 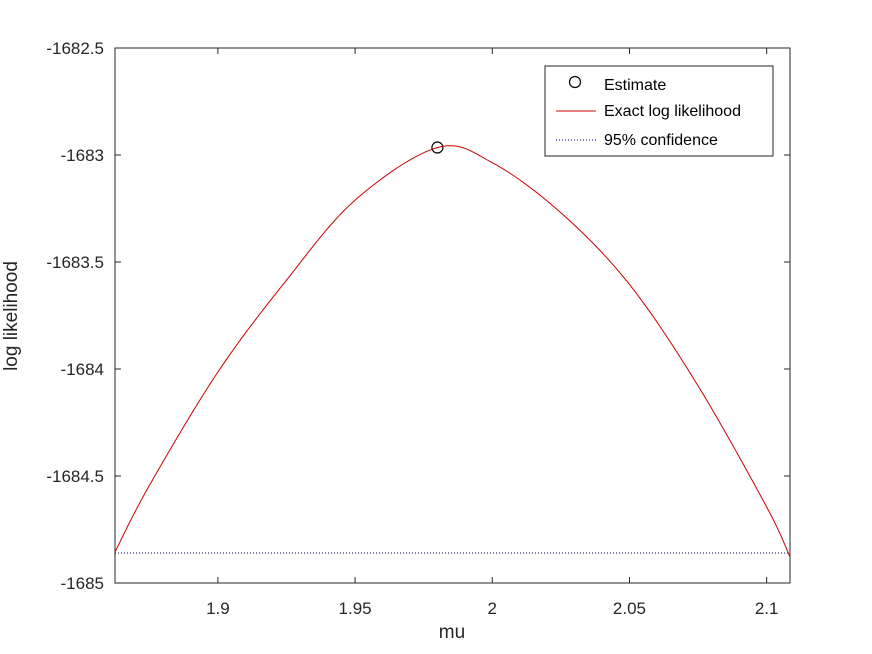 What do you see at coordinates (355, 608) in the screenshot?
I see `x-tick-label: 1.95` at bounding box center [355, 608].